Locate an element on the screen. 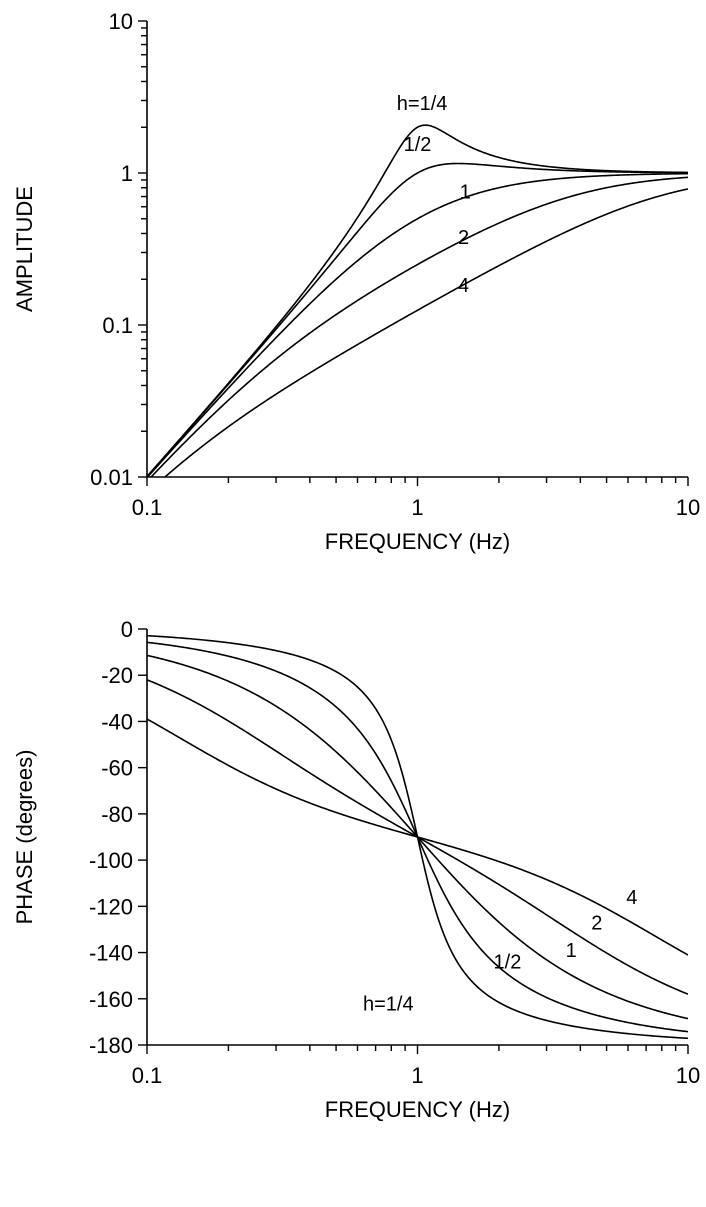  phase-curve-label: 1 is located at coordinates (571, 951).